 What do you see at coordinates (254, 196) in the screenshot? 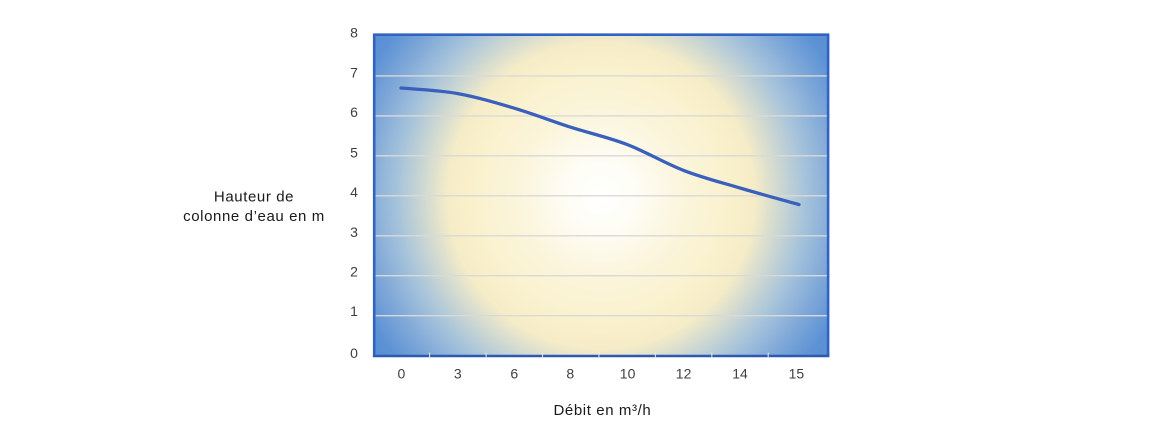
I see `svg-text: Hauteur de` at bounding box center [254, 196].